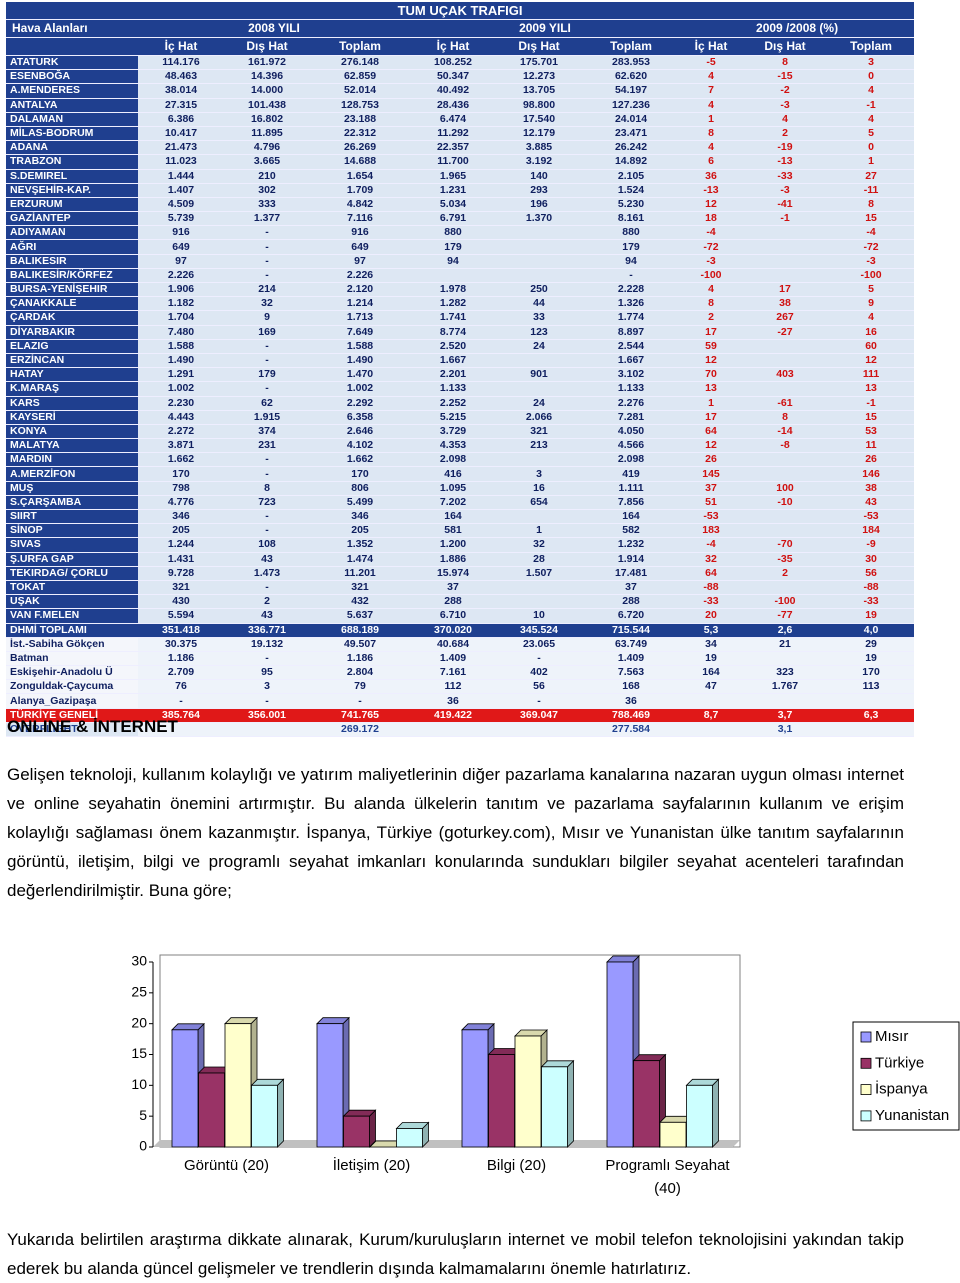 The image size is (960, 1283). Describe the element at coordinates (181, 446) in the screenshot. I see `cell: 3.871` at that location.